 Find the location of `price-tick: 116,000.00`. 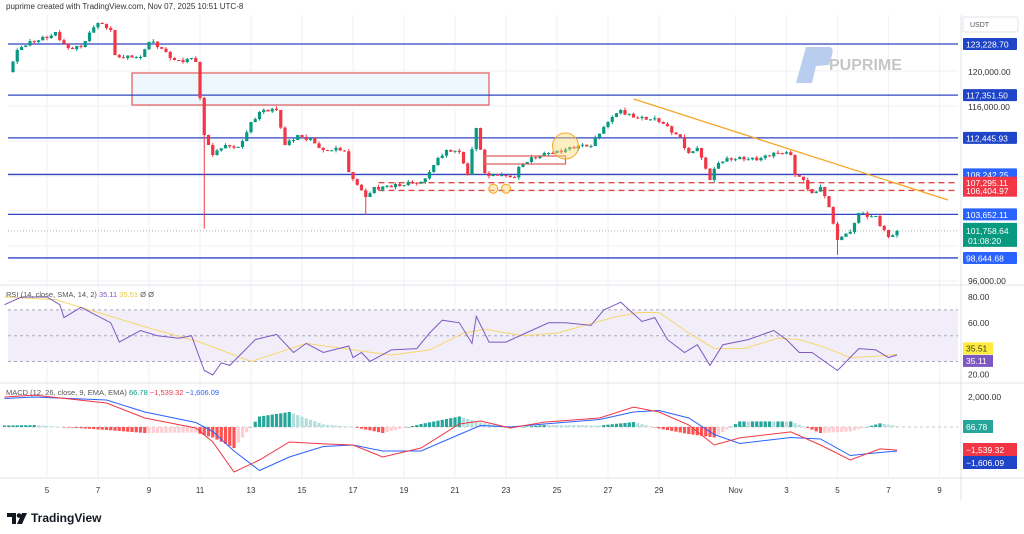

price-tick: 116,000.00 is located at coordinates (989, 107).